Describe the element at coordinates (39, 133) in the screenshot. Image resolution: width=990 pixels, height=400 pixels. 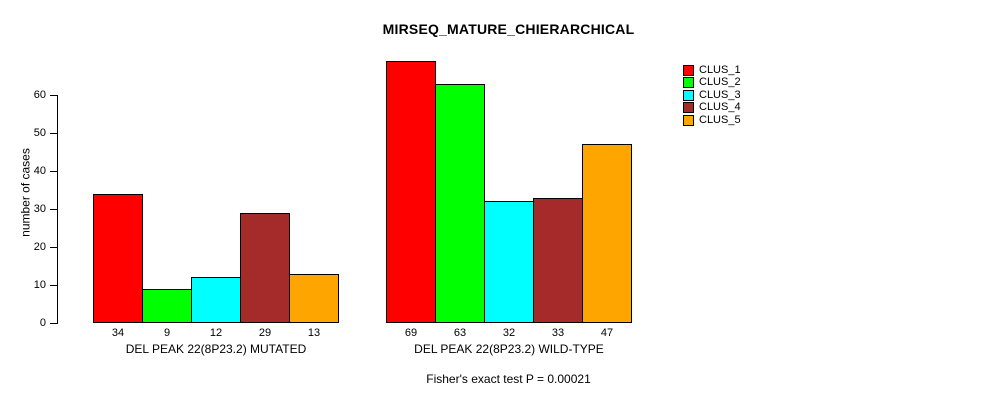
I see `y-axis-tick-label: 50` at that location.